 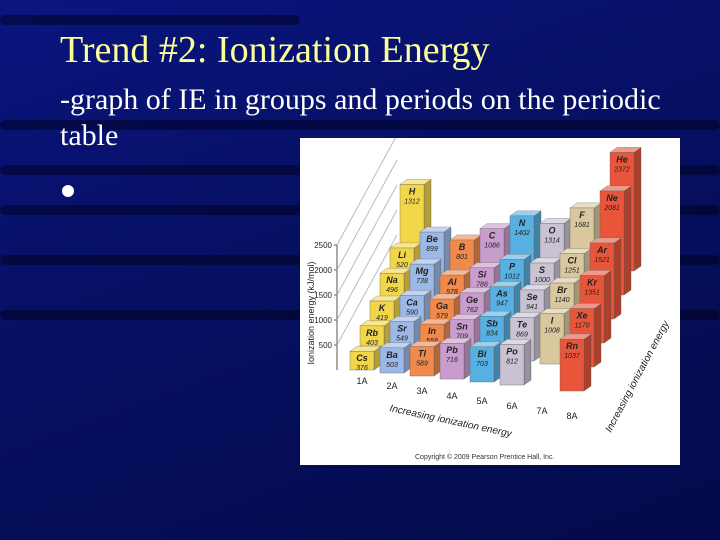 I want to click on value-label: 589, so click(x=422, y=364).